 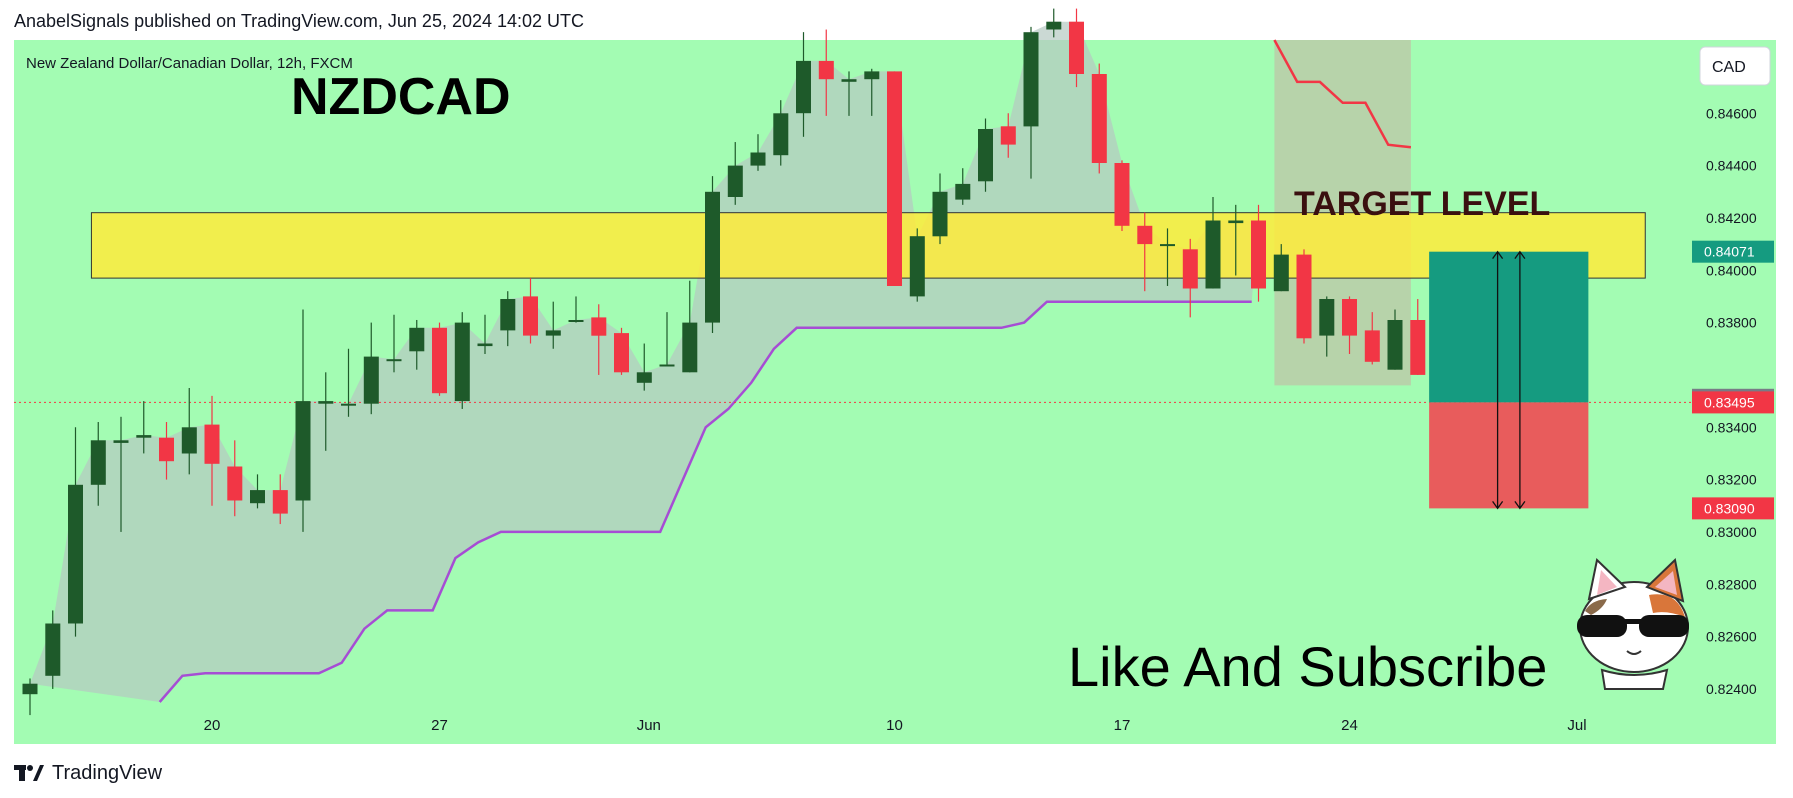 I want to click on y-axis-tick-label: 0.84400, so click(x=1731, y=166).